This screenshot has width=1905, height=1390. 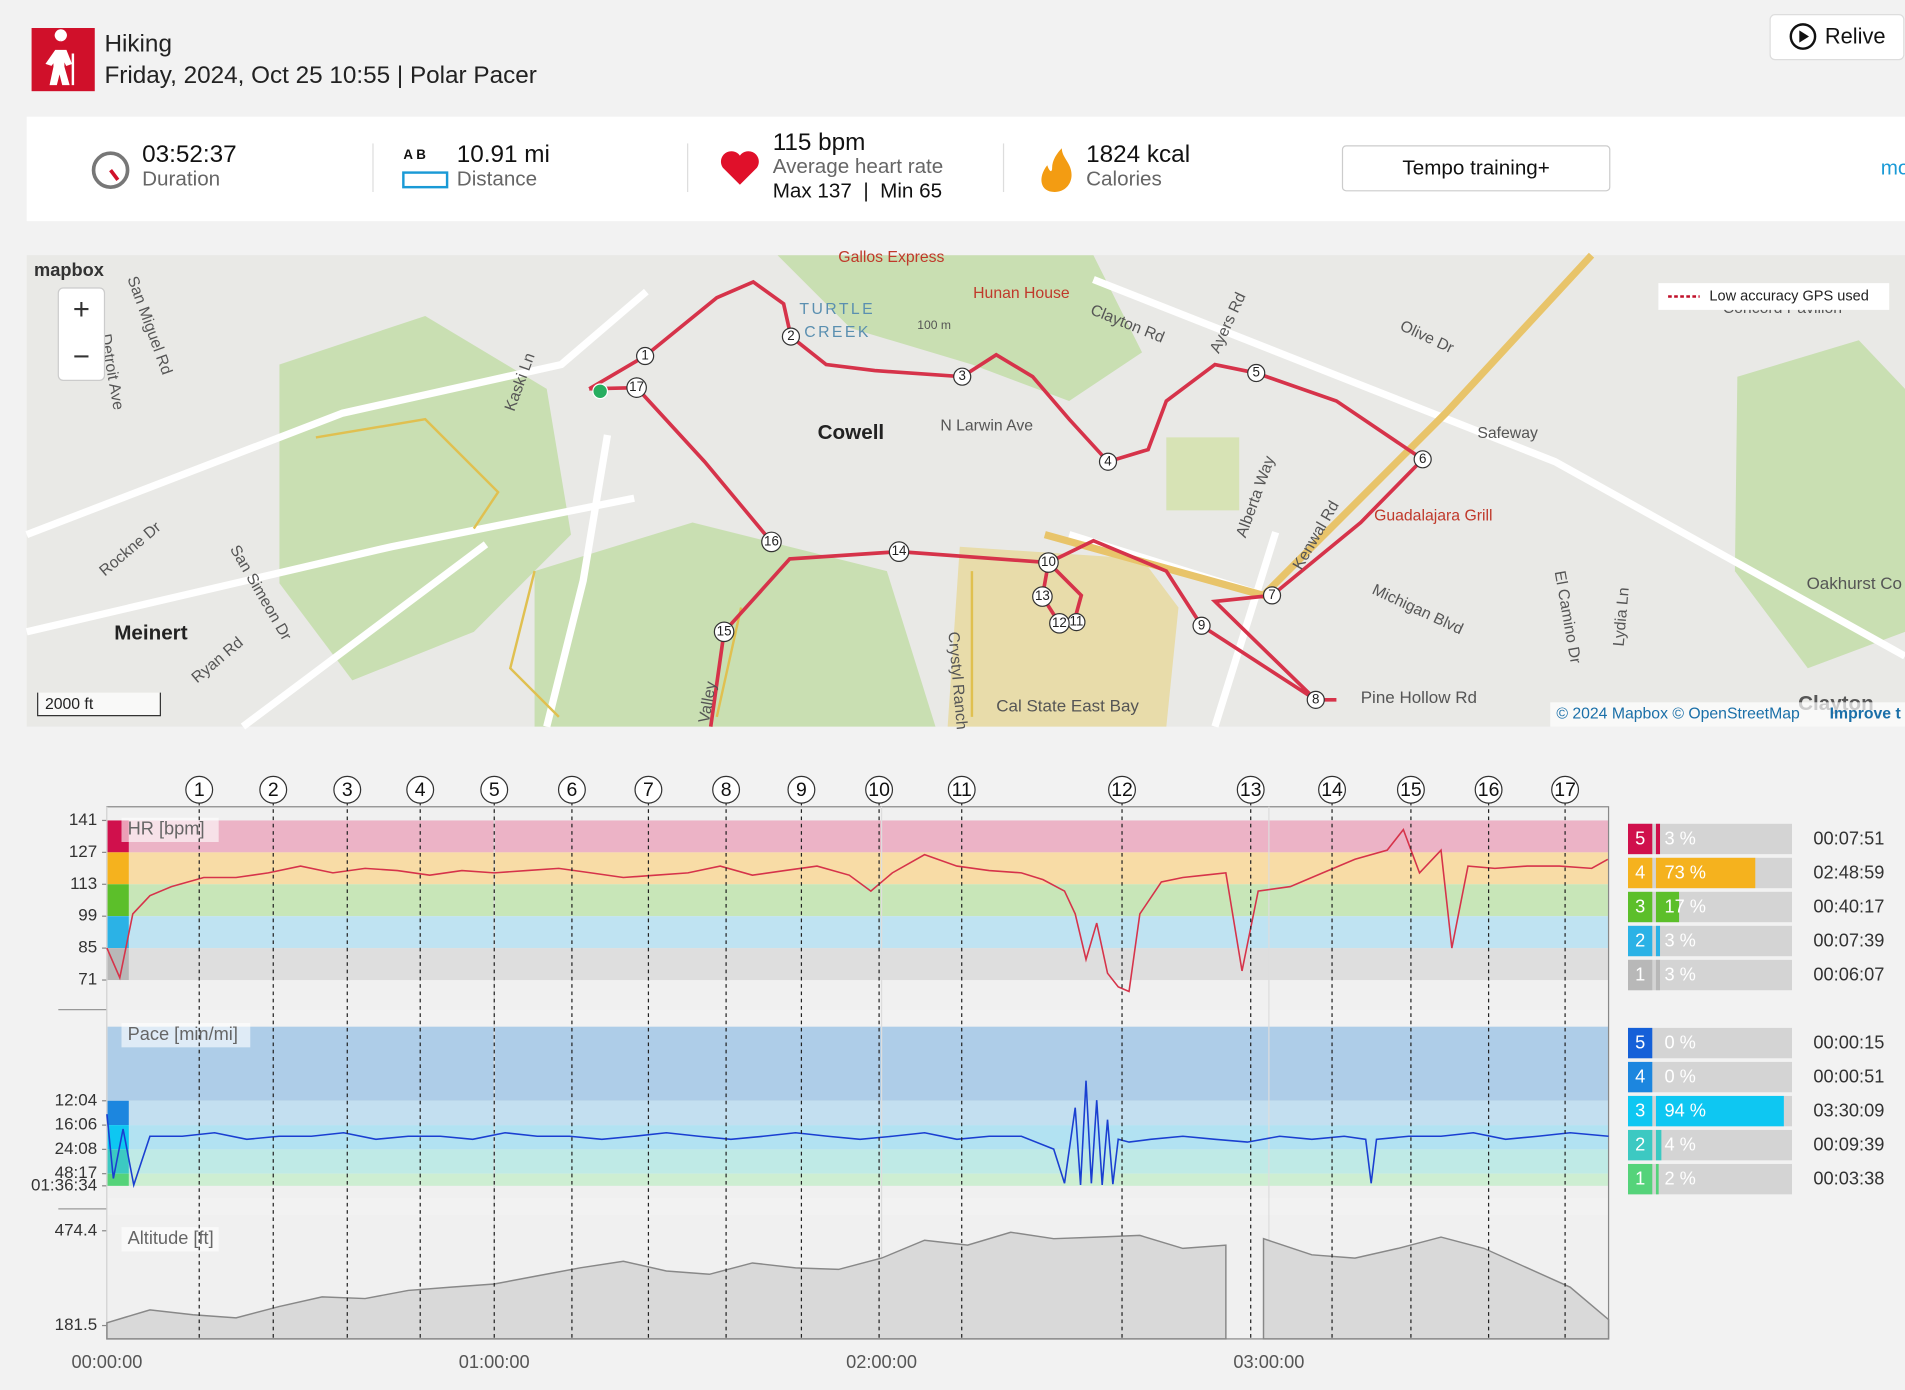 What do you see at coordinates (76, 1124) in the screenshot?
I see `y-tick-label: 16:06` at bounding box center [76, 1124].